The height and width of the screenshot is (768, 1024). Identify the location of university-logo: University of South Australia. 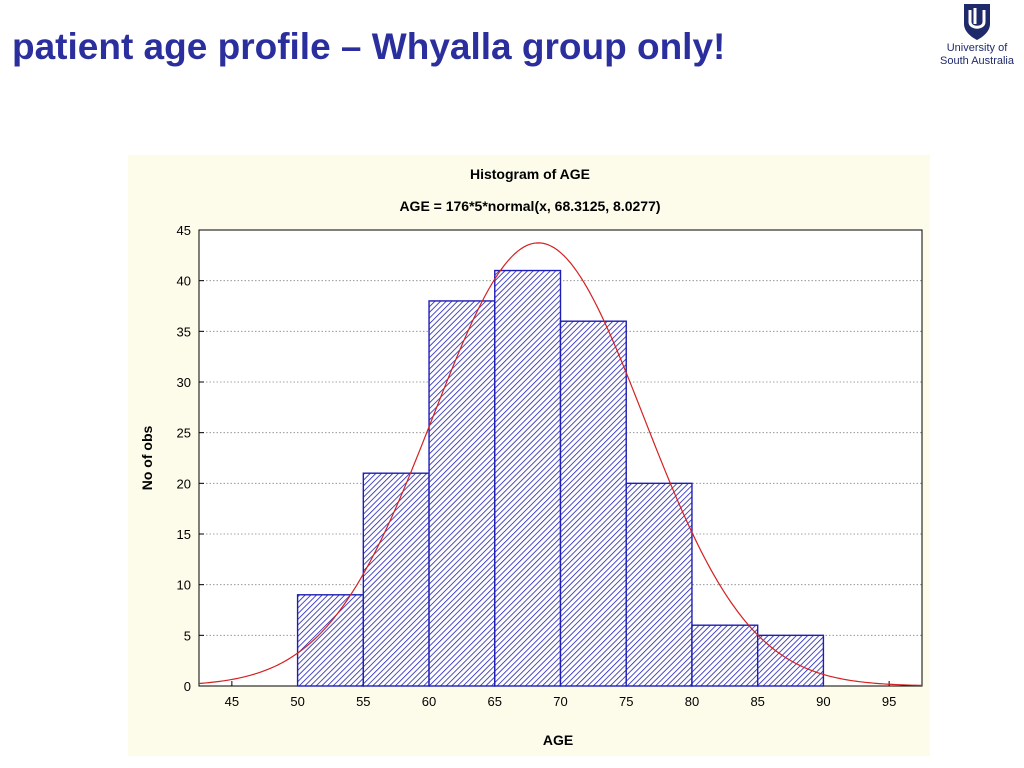
(977, 40).